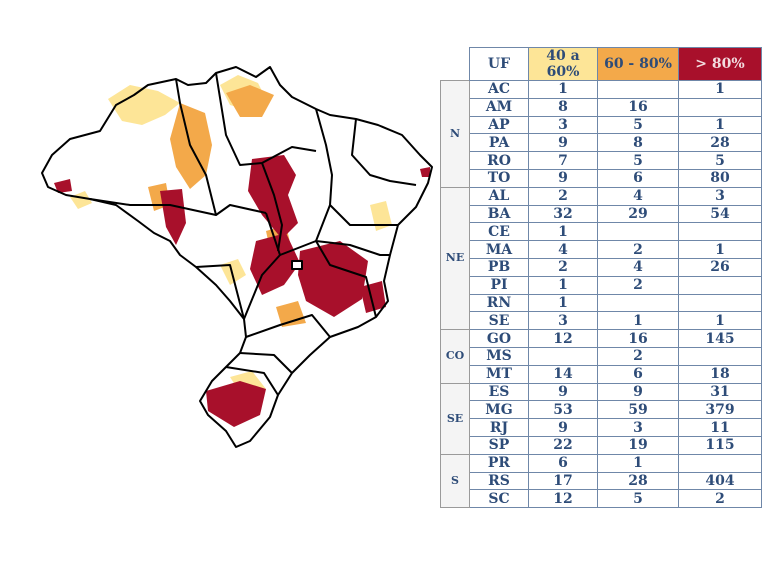 The height and width of the screenshot is (576, 768). Describe the element at coordinates (373, 297) in the screenshot. I see `region-high-mg-east` at that location.